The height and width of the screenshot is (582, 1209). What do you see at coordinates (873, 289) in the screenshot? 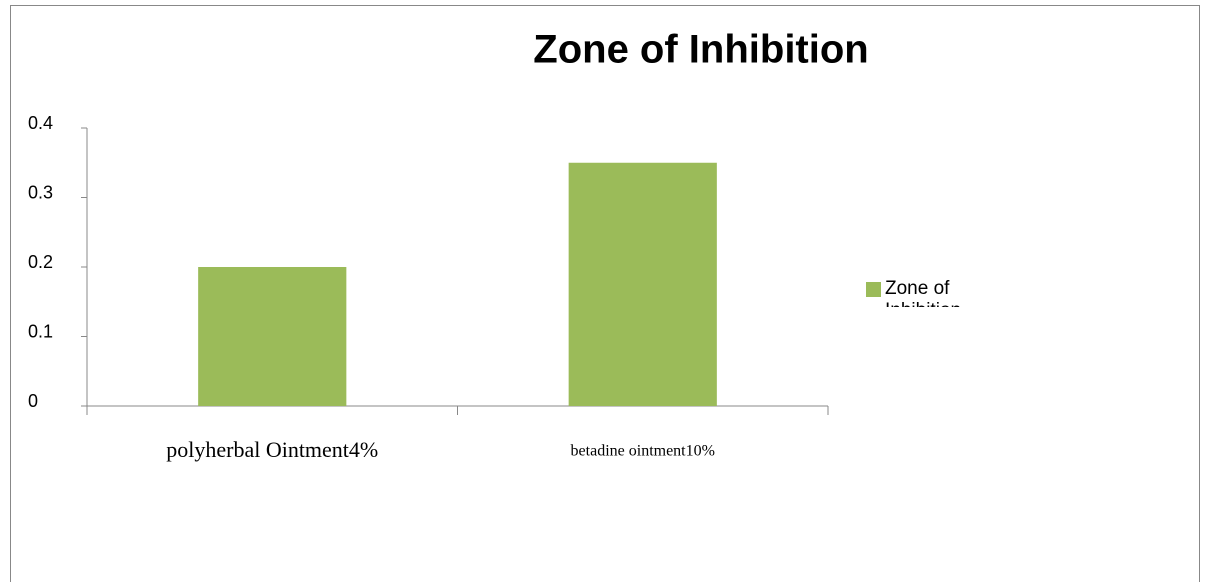
I see `legend-swatch` at bounding box center [873, 289].